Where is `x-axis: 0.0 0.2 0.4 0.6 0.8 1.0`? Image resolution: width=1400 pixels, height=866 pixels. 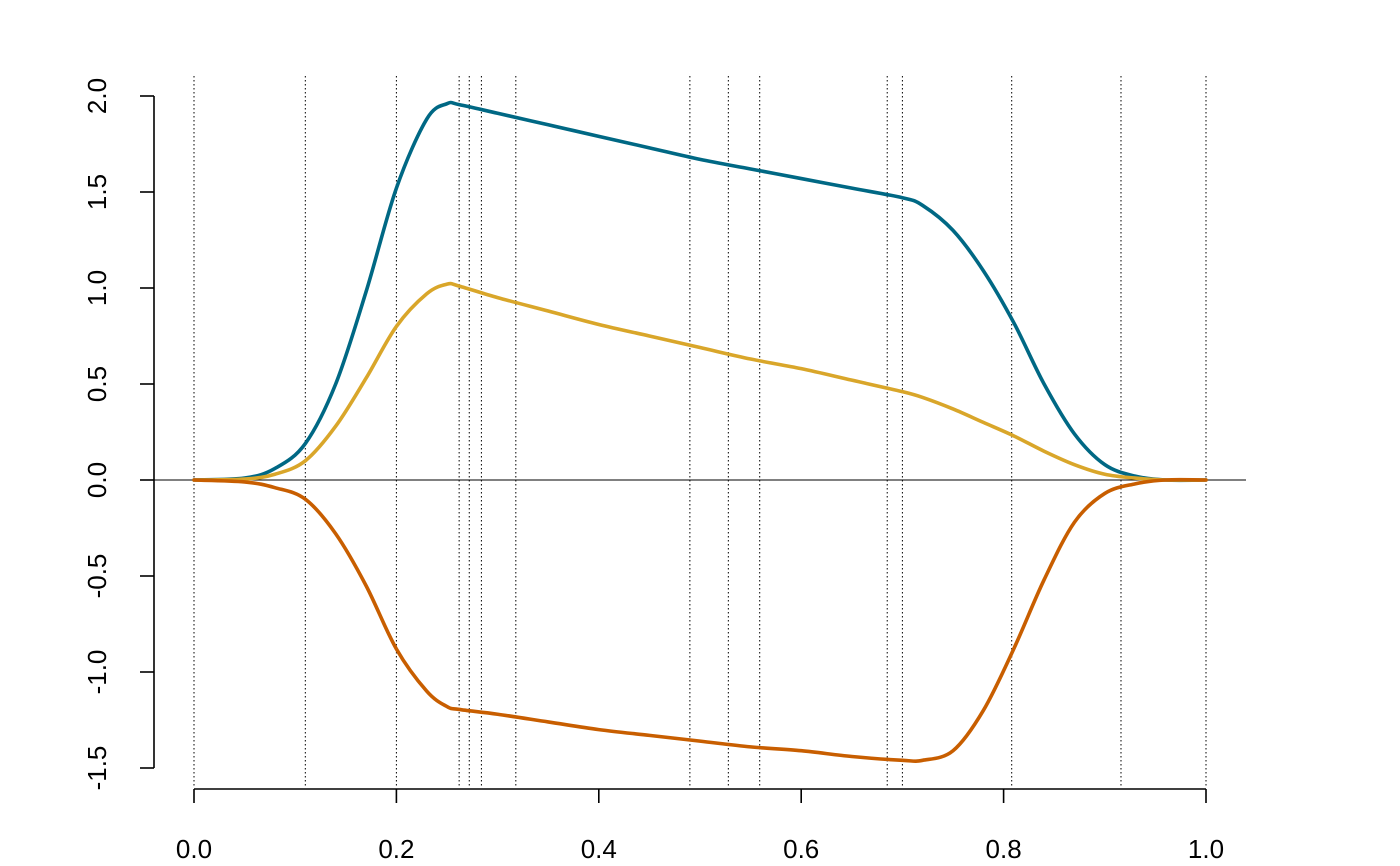 x-axis: 0.0 0.2 0.4 0.6 0.8 1.0 is located at coordinates (700, 826).